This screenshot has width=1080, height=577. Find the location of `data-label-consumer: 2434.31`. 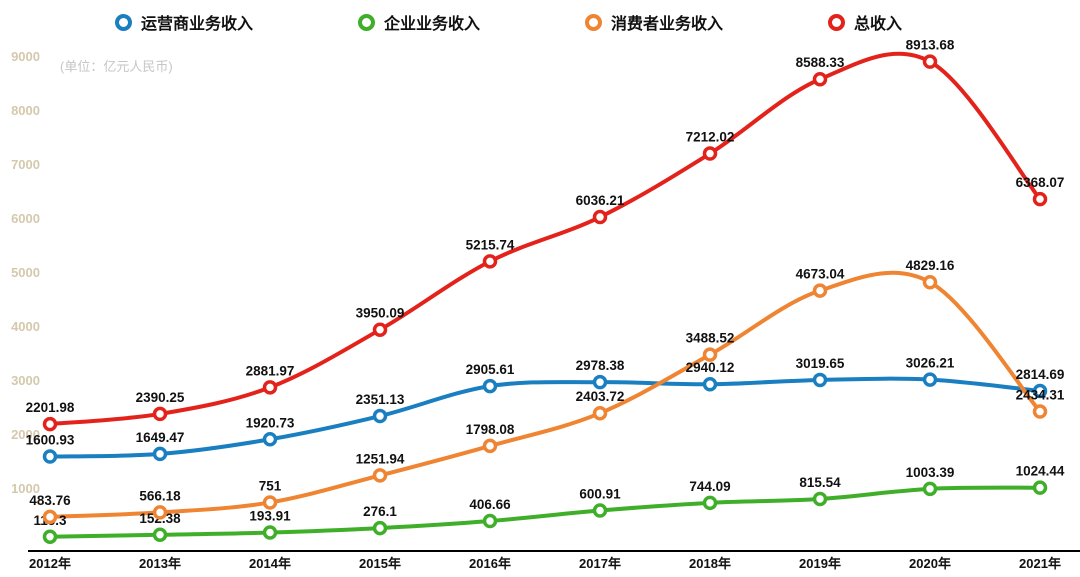

data-label-consumer: 2434.31 is located at coordinates (1040, 395).